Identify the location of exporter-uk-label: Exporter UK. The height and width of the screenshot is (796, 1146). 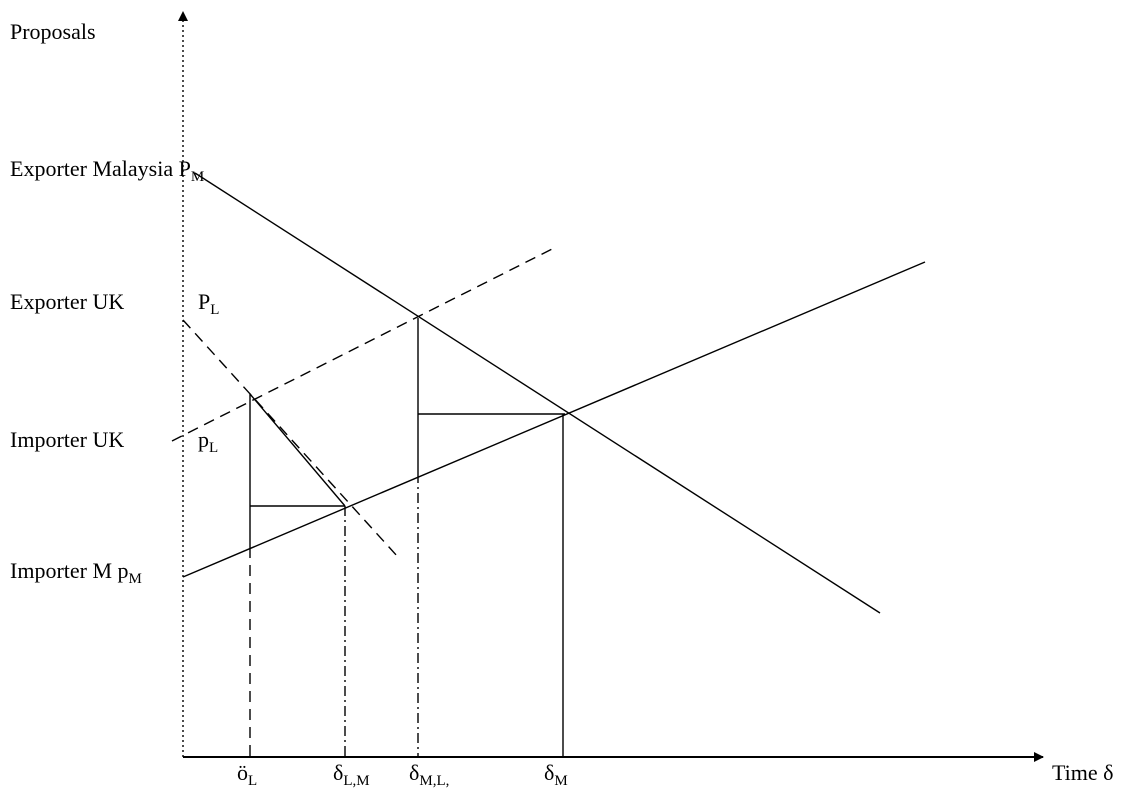
(67, 301).